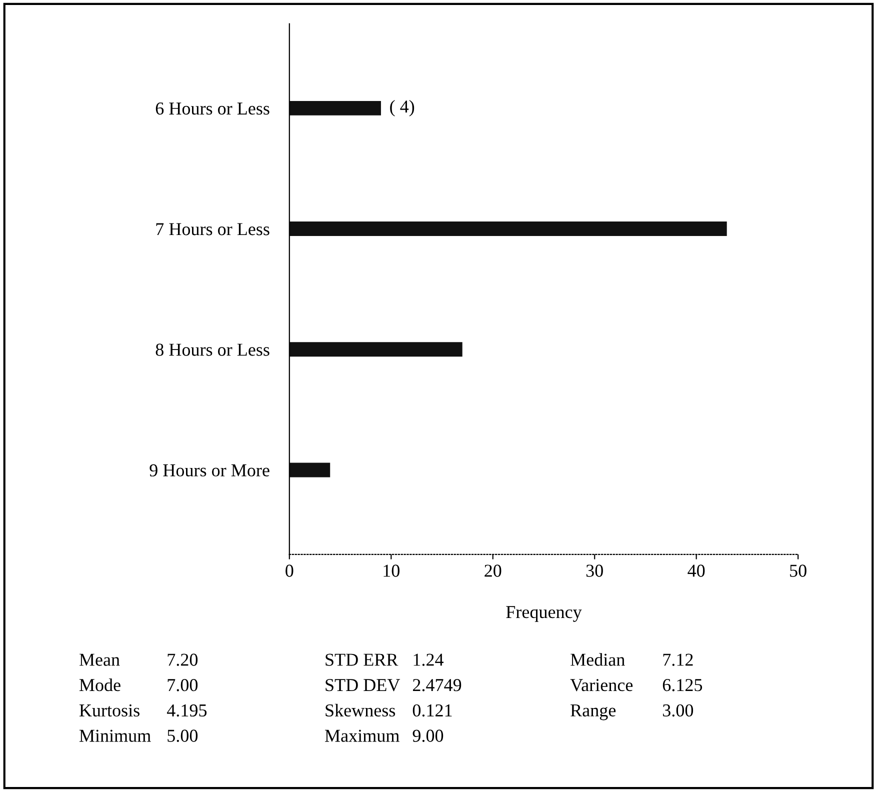  Describe the element at coordinates (493, 570) in the screenshot. I see `x-tick-label: 20` at that location.